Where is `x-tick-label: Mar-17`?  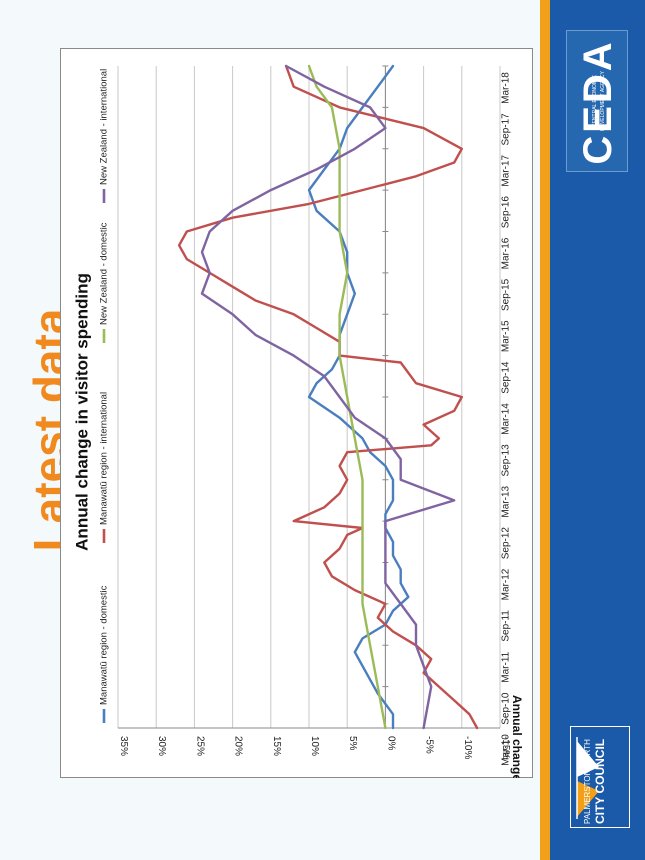
x-tick-label: Mar-17 is located at coordinates (506, 170).